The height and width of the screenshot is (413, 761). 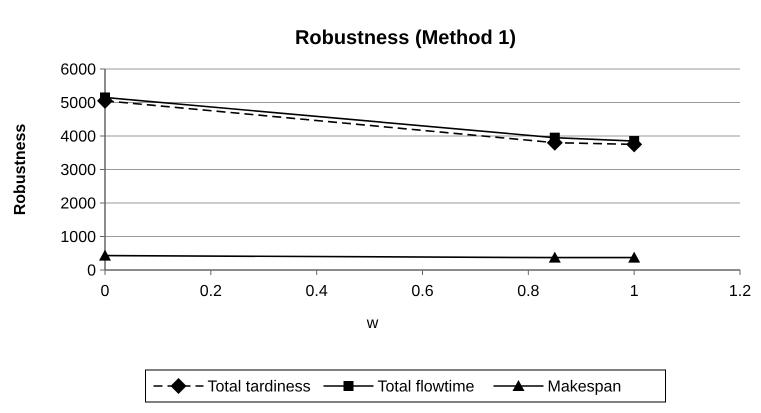 What do you see at coordinates (78, 237) in the screenshot?
I see `y-tick-label: 1000` at bounding box center [78, 237].